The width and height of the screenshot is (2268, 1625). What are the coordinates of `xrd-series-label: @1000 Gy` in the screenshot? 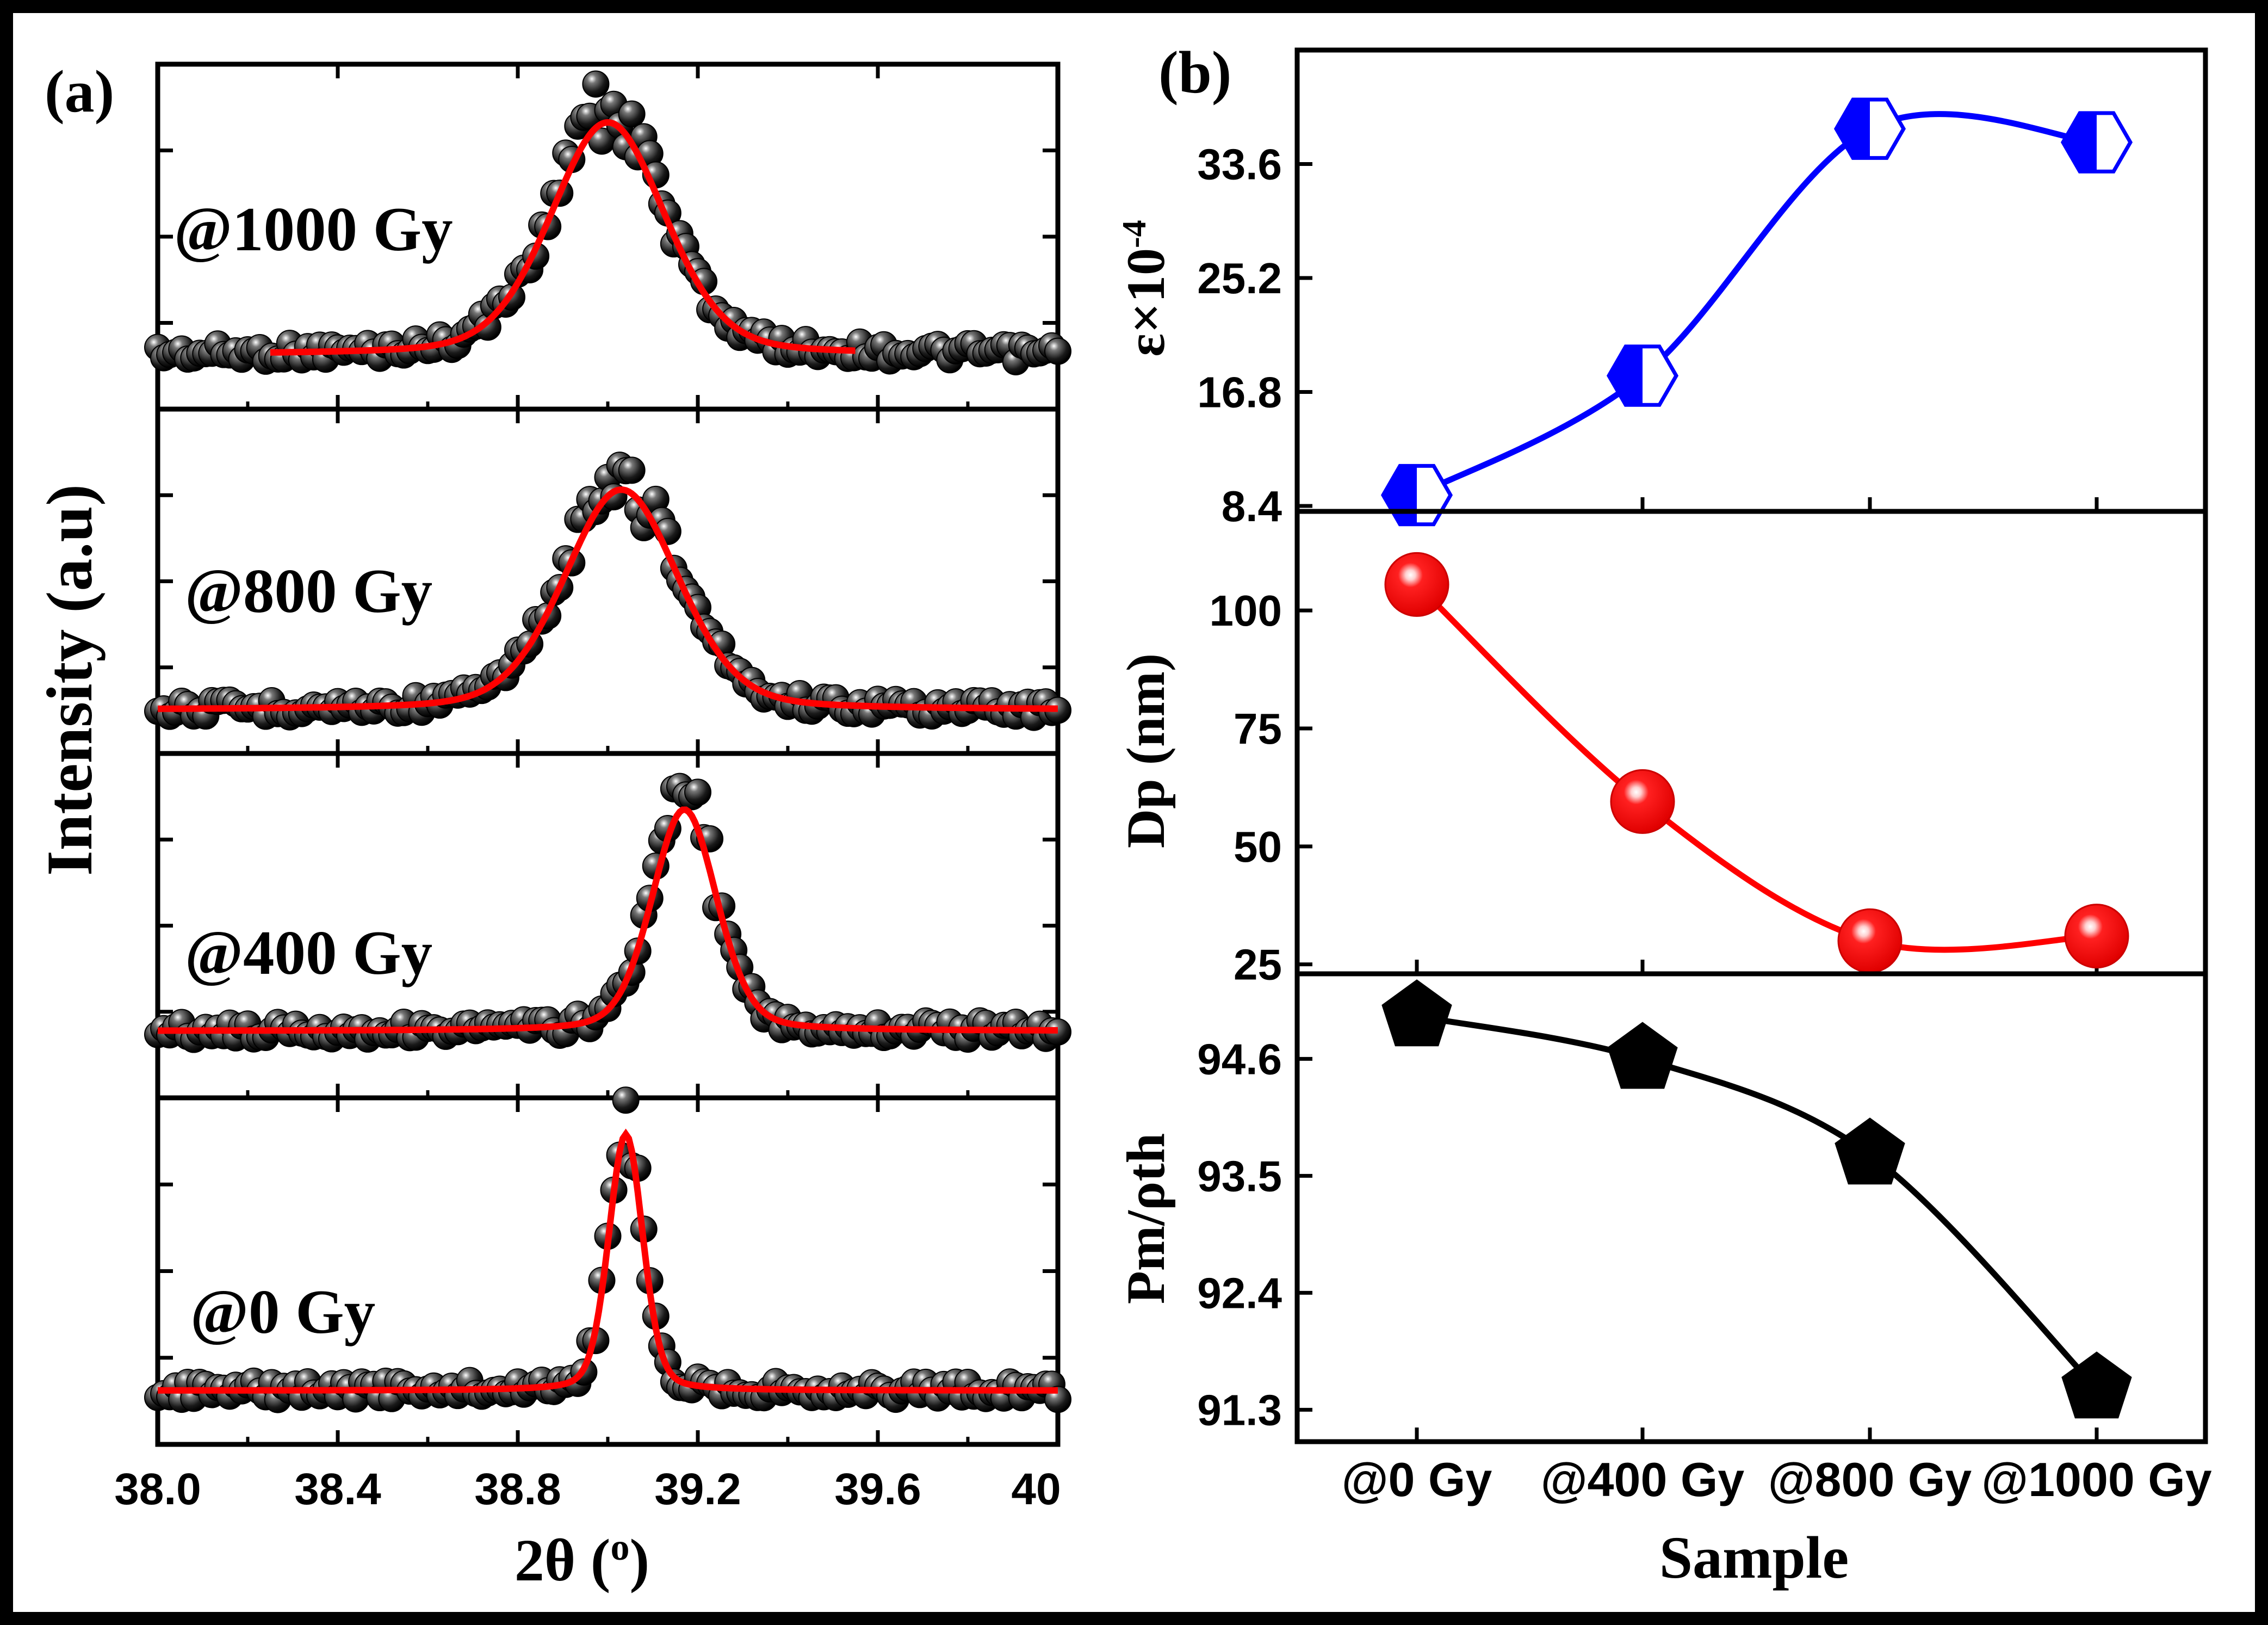 It's located at (313, 230).